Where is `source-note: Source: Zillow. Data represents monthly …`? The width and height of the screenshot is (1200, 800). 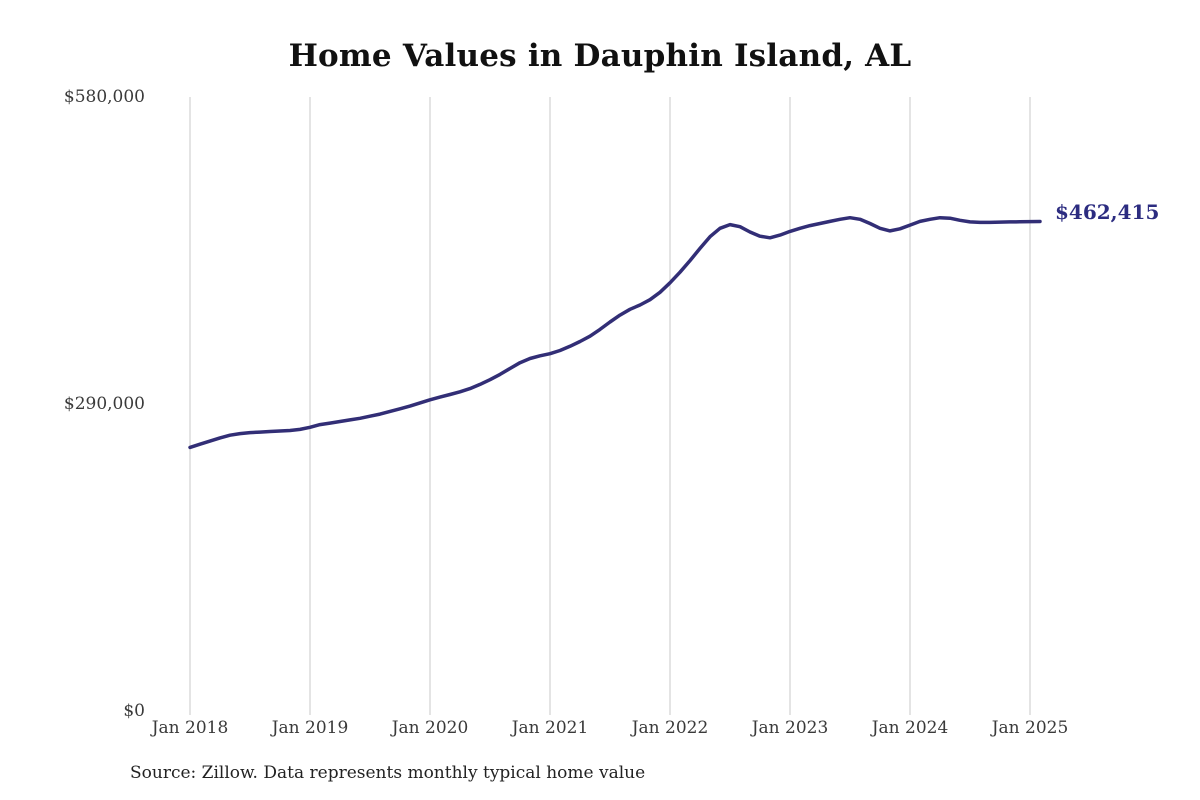 source-note: Source: Zillow. Data represents monthly … is located at coordinates (388, 773).